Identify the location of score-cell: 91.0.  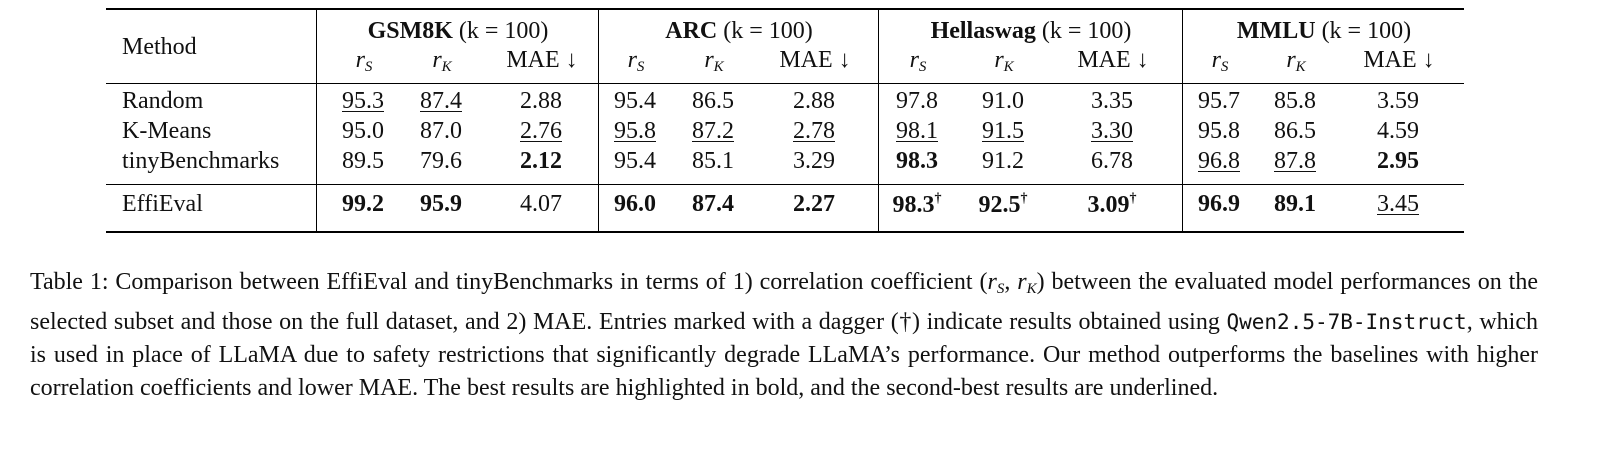
(1003, 101).